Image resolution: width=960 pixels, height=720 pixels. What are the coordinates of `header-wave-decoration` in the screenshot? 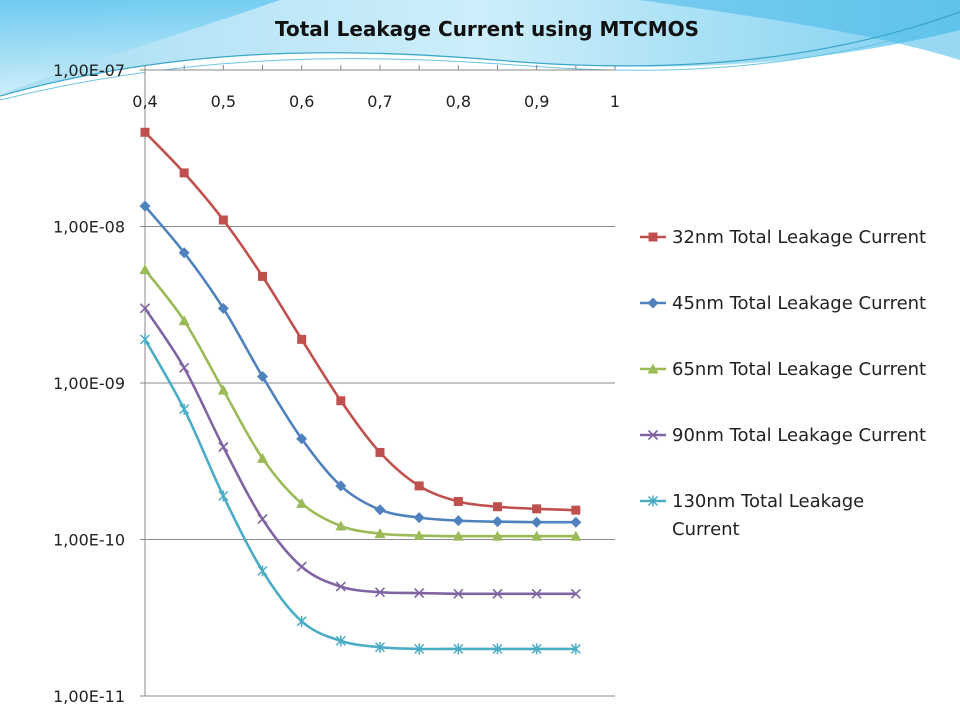 It's located at (480, 50).